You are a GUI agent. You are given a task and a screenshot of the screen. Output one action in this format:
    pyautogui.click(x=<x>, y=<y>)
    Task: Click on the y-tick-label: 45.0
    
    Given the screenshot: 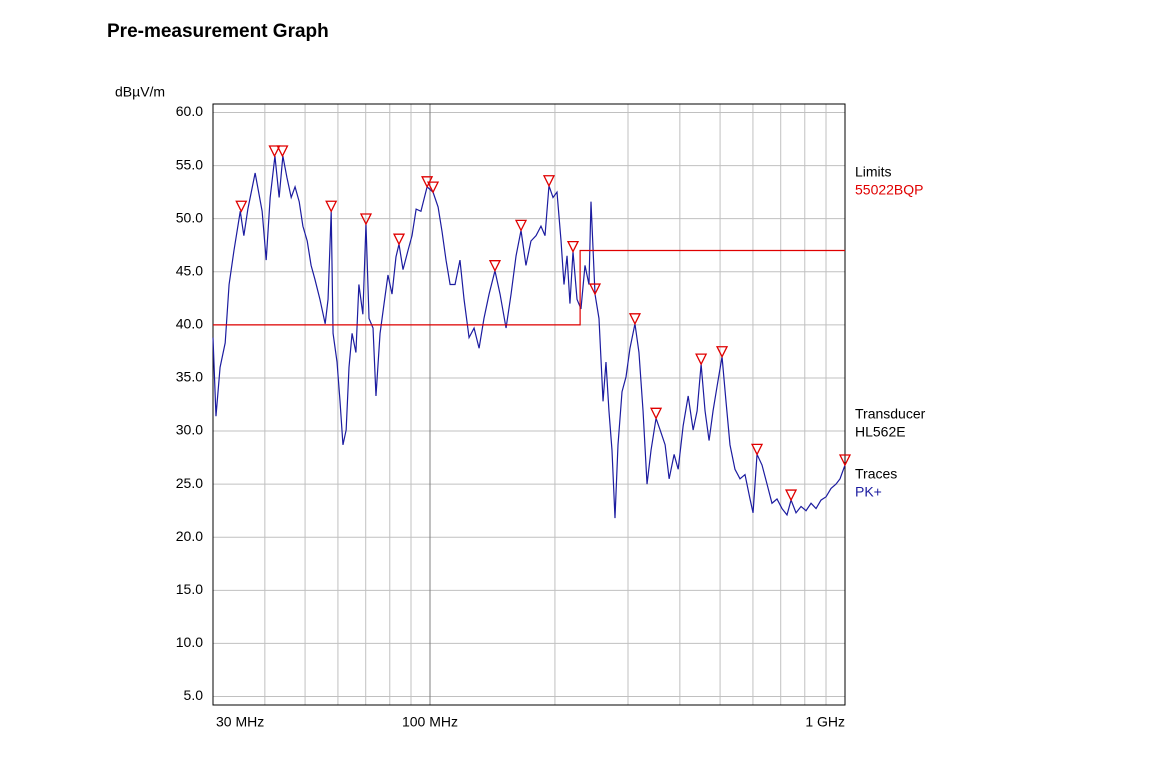 What is the action you would take?
    pyautogui.click(x=189, y=270)
    